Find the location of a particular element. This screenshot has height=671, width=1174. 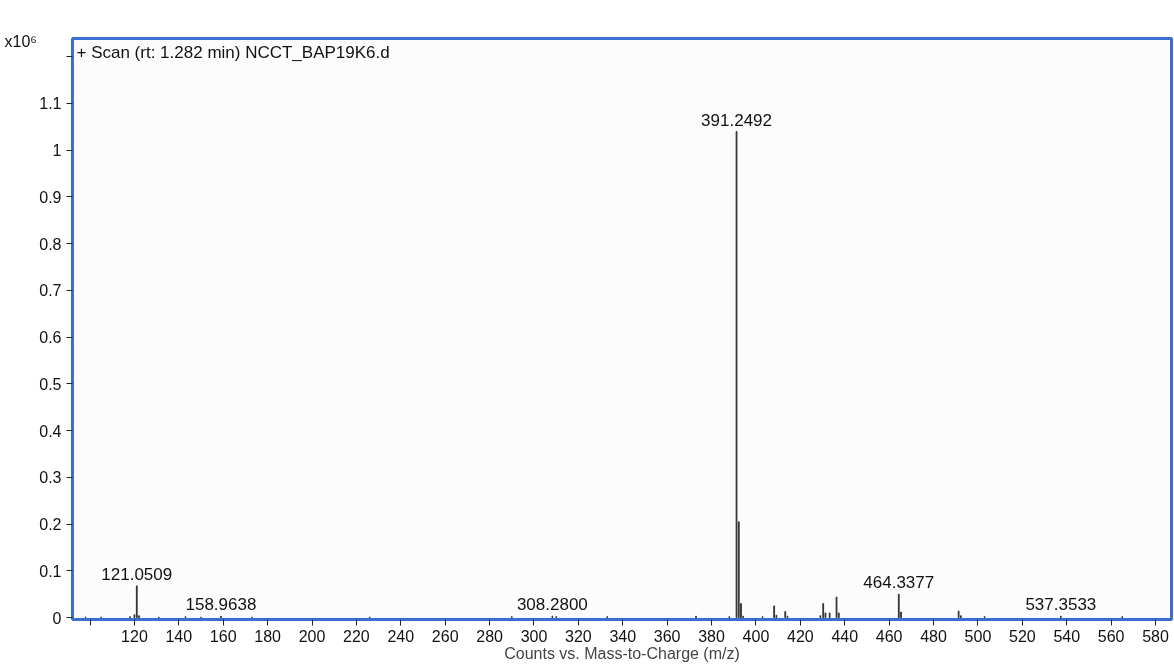

x-tick-label: 320 is located at coordinates (578, 636).